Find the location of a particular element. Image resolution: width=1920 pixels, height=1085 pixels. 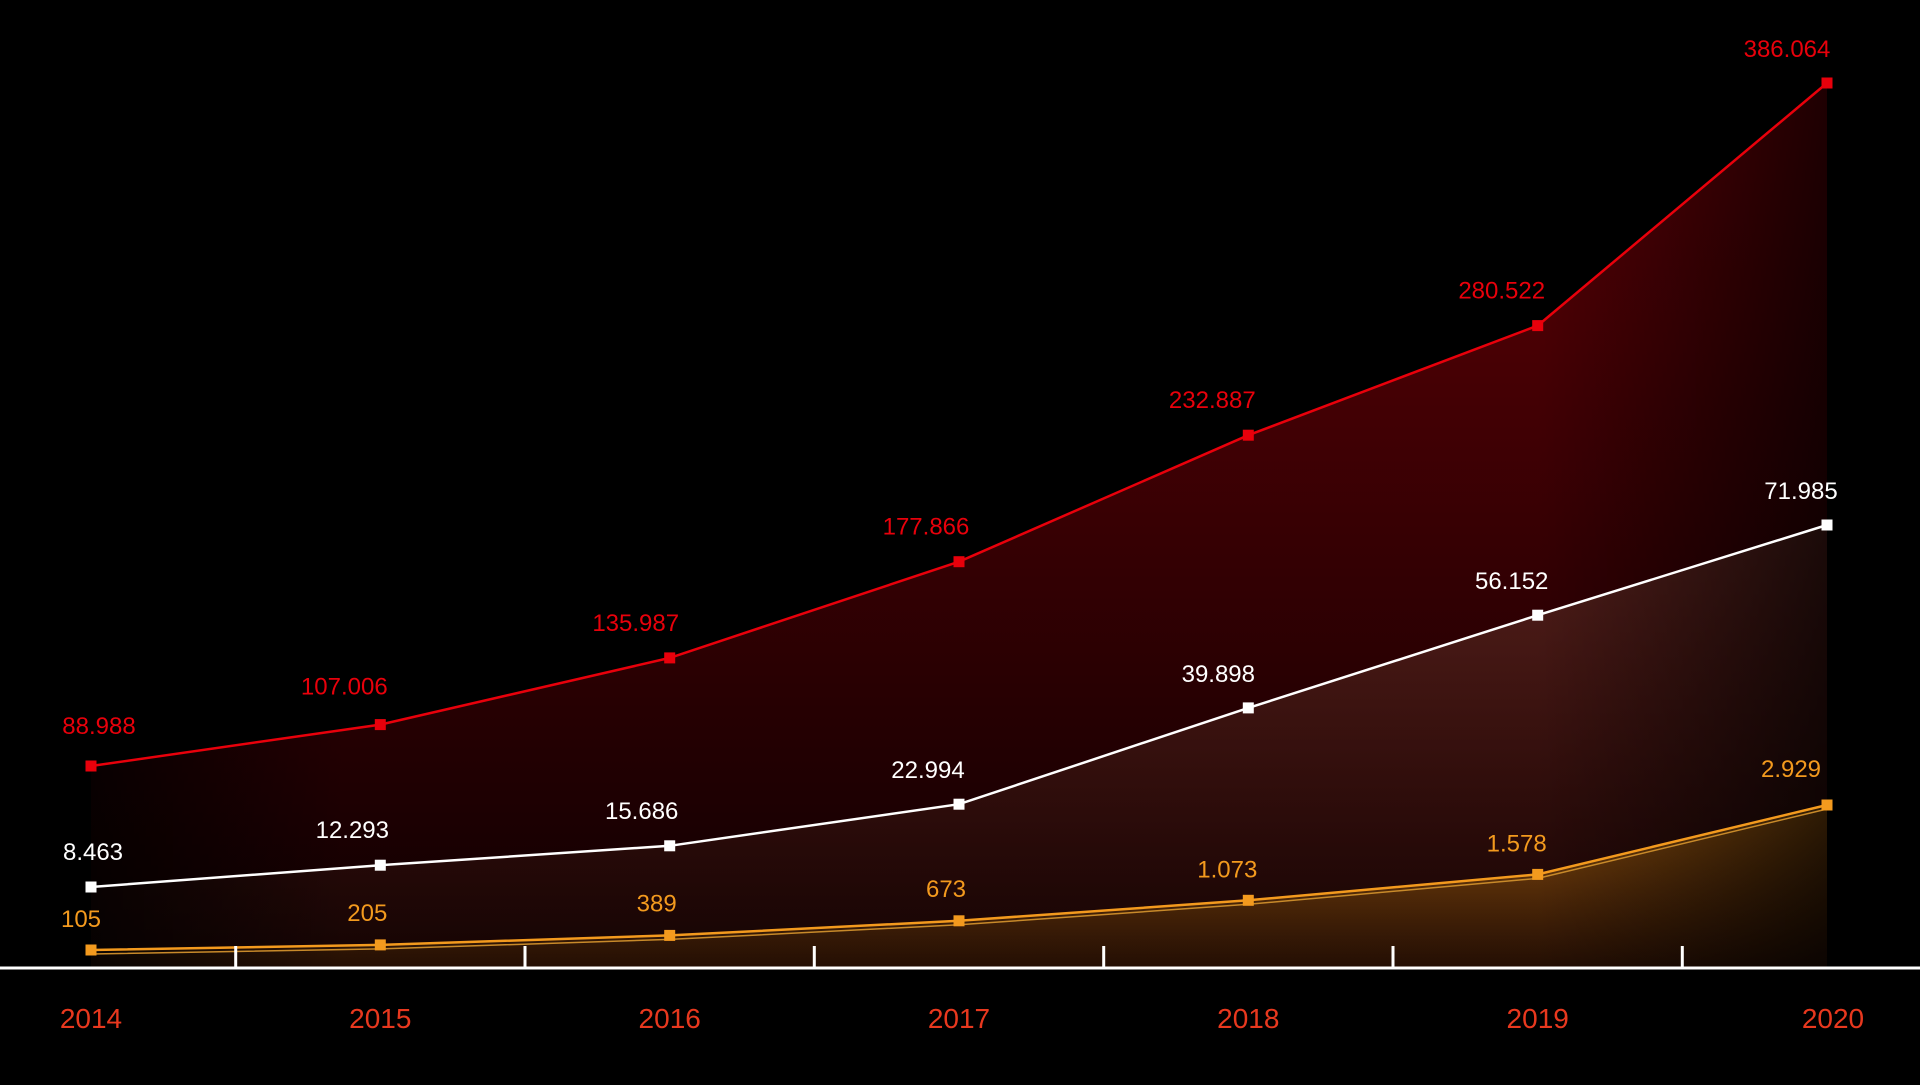

x-tick-label-2020: 2020 is located at coordinates (1833, 1018).